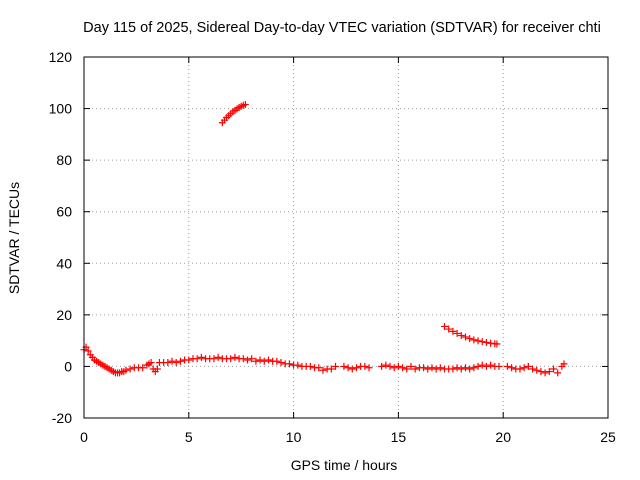 This screenshot has width=640, height=480. Describe the element at coordinates (14, 238) in the screenshot. I see `y-axis-label: SDTVAR / TECUs` at that location.